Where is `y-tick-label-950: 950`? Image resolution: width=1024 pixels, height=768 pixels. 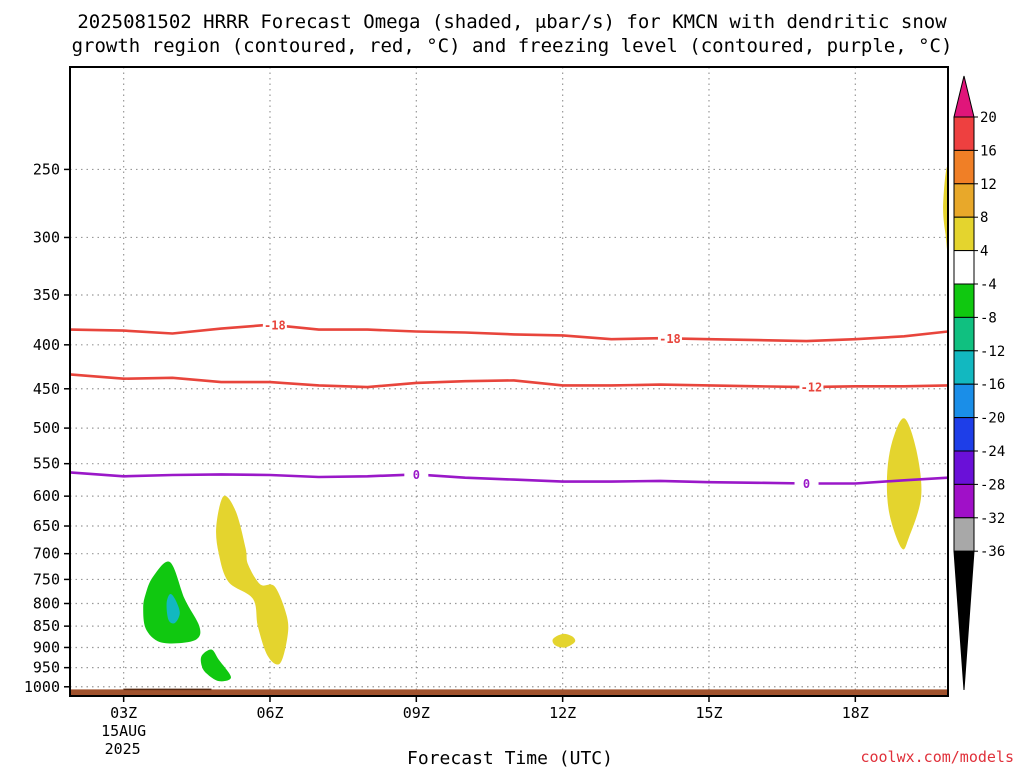 y-tick-label-950: 950 is located at coordinates (46, 668).